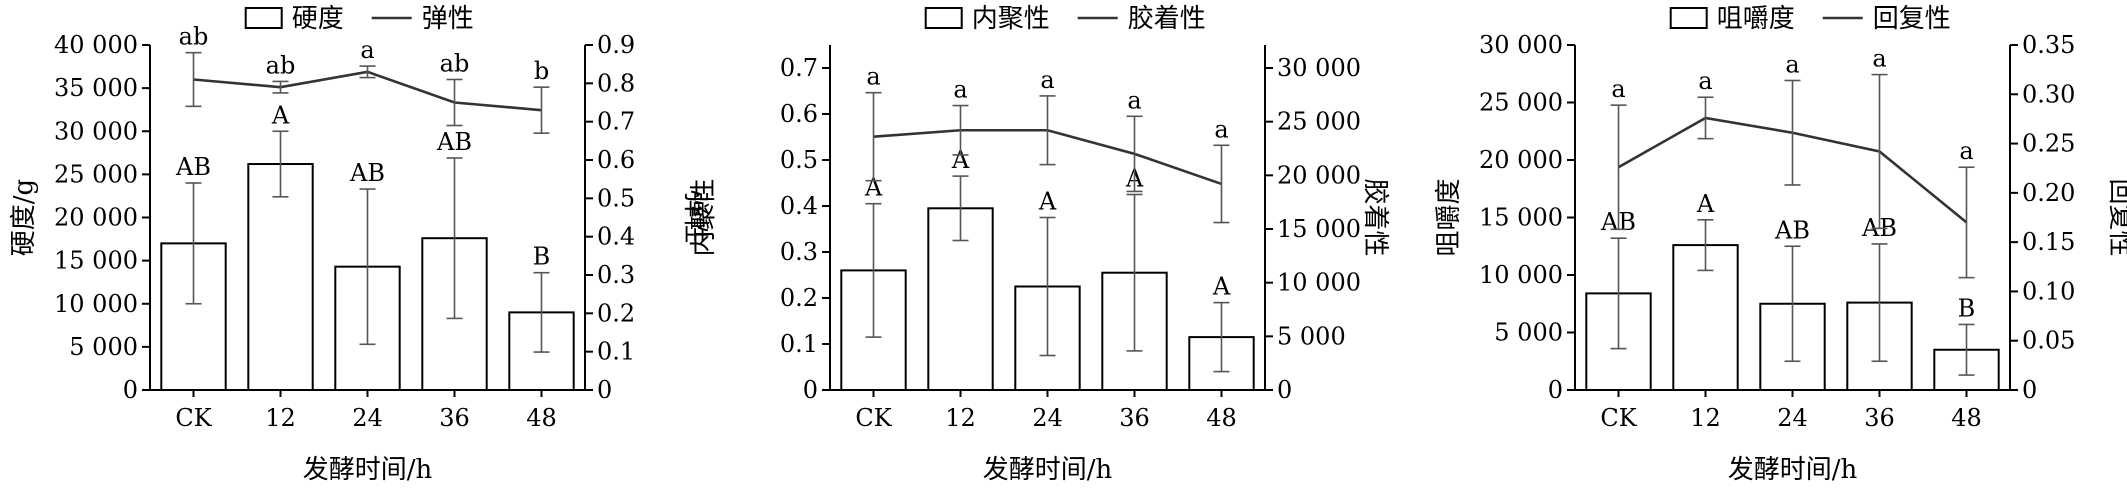  What do you see at coordinates (448, 19) in the screenshot?
I see `legend-line-label: 弹性` at bounding box center [448, 19].